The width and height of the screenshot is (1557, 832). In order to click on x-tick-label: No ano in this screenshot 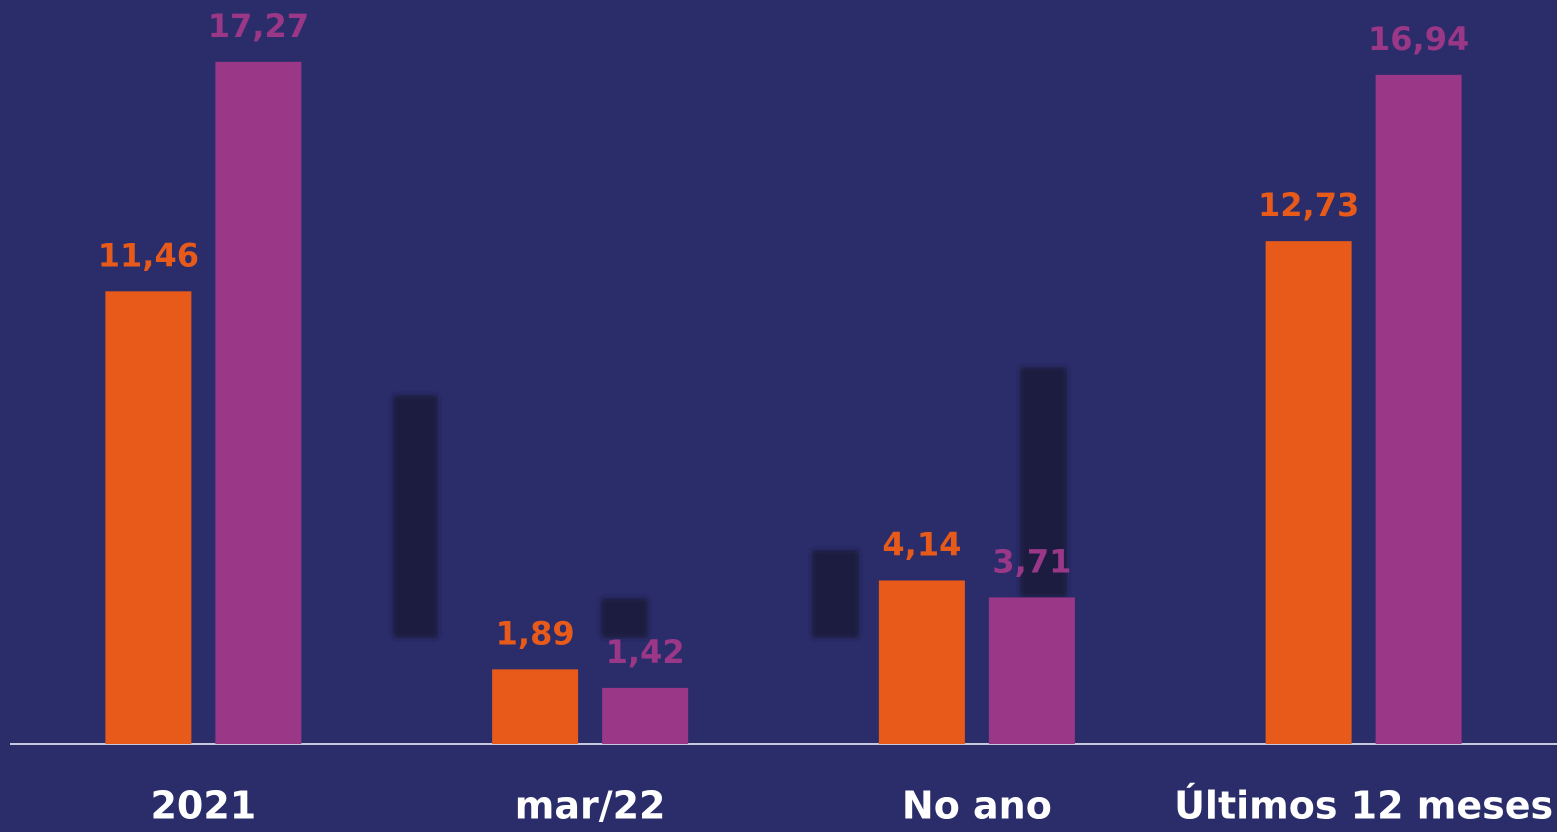, I will do `click(977, 806)`.